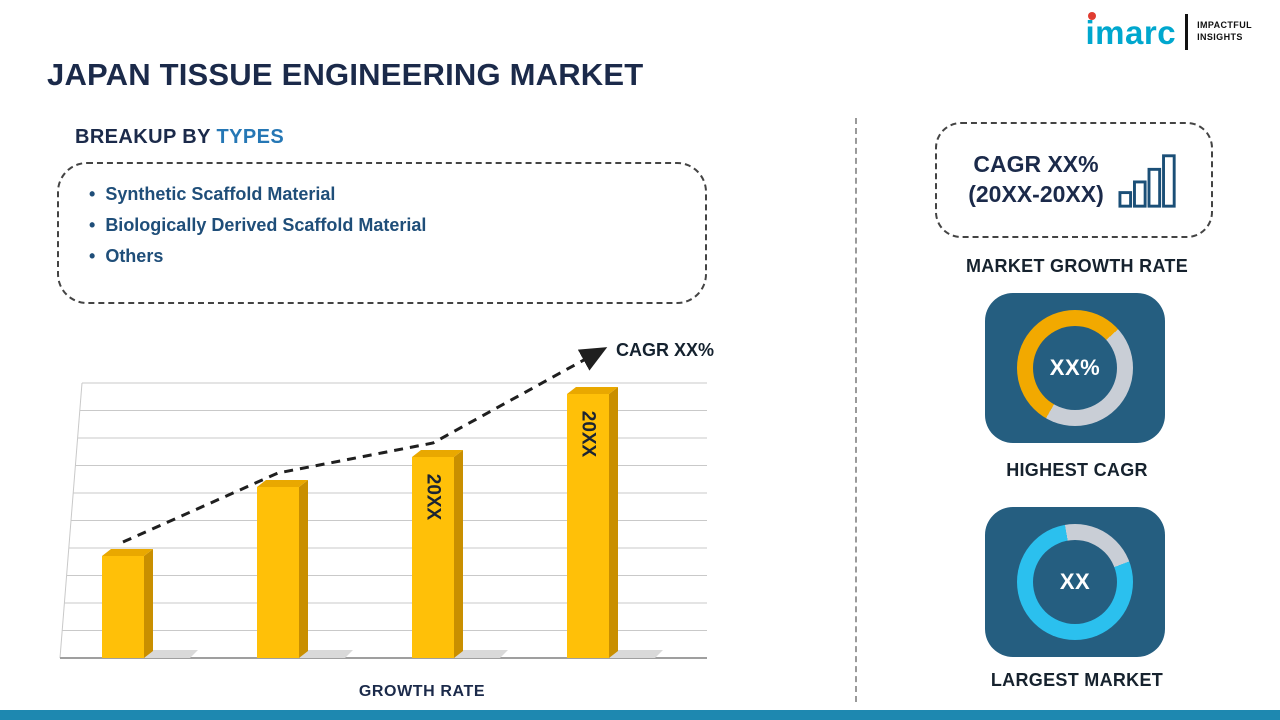  What do you see at coordinates (422, 691) in the screenshot?
I see `x-axis-label: GROWTH RATE` at bounding box center [422, 691].